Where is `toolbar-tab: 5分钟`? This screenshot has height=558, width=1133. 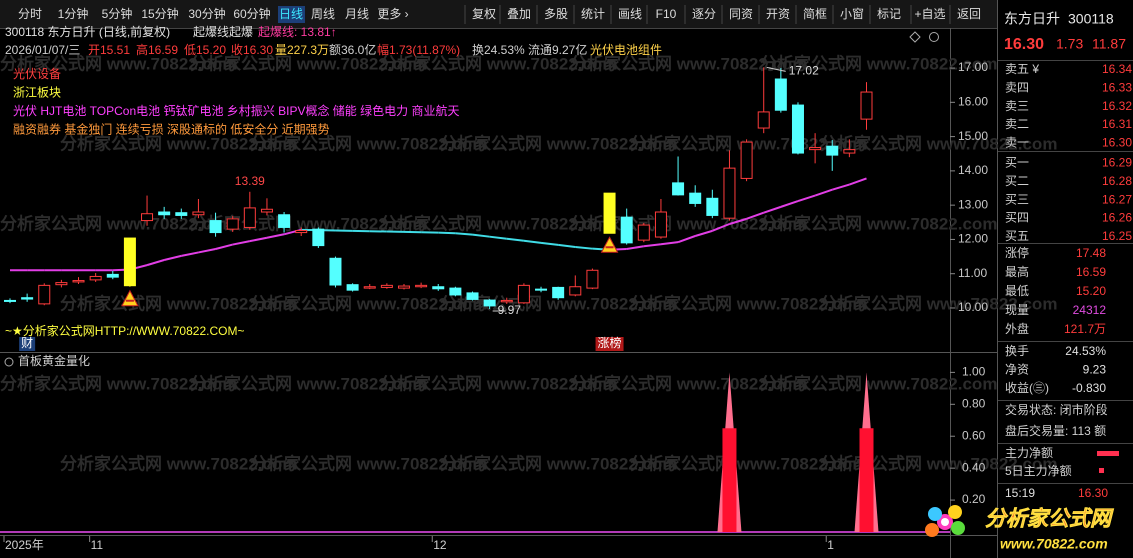 toolbar-tab: 5分钟 is located at coordinates (117, 13).